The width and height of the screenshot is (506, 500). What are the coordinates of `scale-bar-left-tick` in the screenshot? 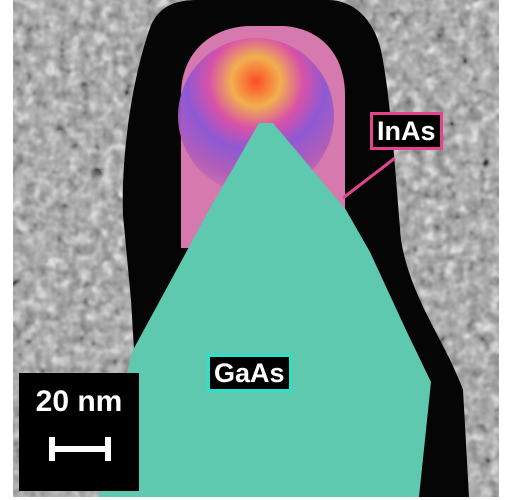 It's located at (52, 449).